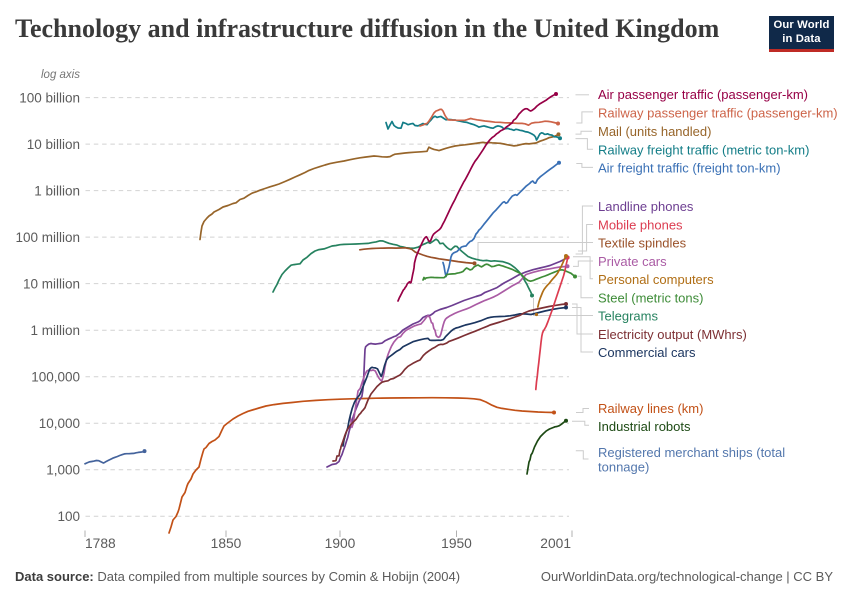 The width and height of the screenshot is (850, 600). I want to click on svg-text: Industrial robots, so click(644, 426).